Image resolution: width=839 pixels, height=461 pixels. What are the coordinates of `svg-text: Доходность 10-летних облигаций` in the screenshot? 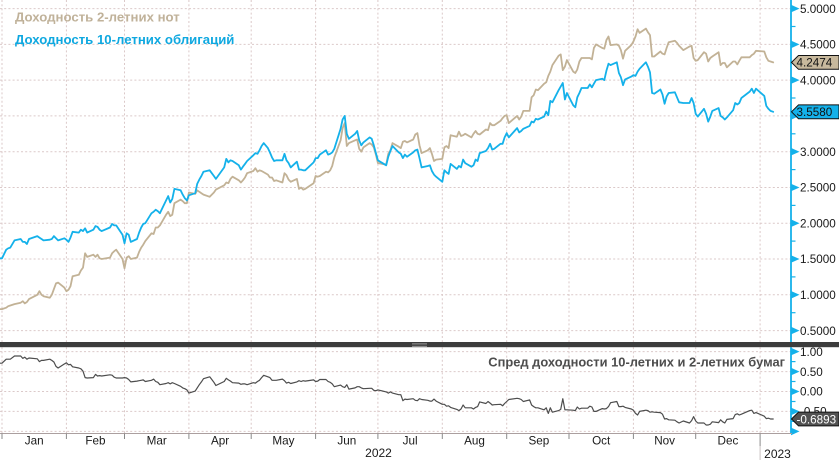 It's located at (124, 39).